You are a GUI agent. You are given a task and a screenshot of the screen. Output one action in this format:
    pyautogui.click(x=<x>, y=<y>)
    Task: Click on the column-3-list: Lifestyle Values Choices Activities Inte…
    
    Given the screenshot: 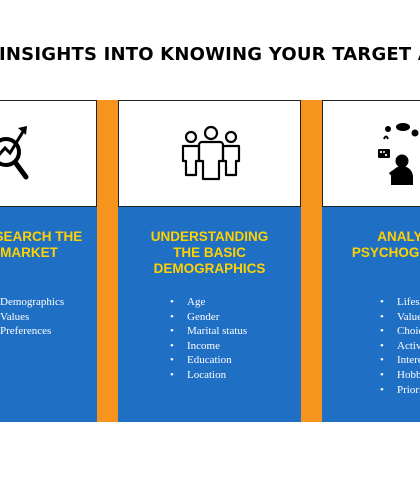 What is the action you would take?
    pyautogui.click(x=400, y=346)
    